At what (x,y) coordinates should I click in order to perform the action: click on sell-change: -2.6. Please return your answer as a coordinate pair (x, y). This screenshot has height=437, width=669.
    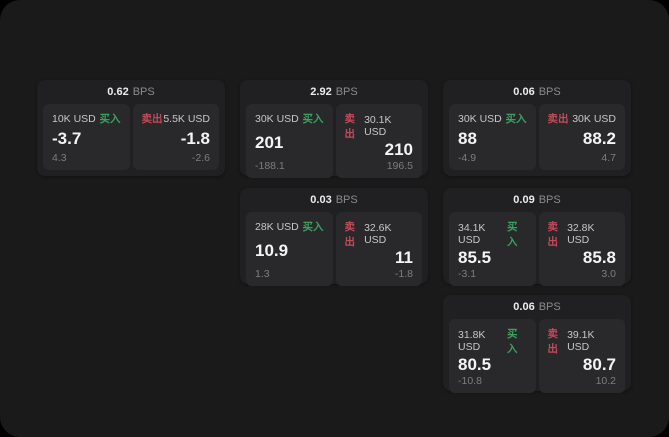
    Looking at the image, I should click on (200, 158).